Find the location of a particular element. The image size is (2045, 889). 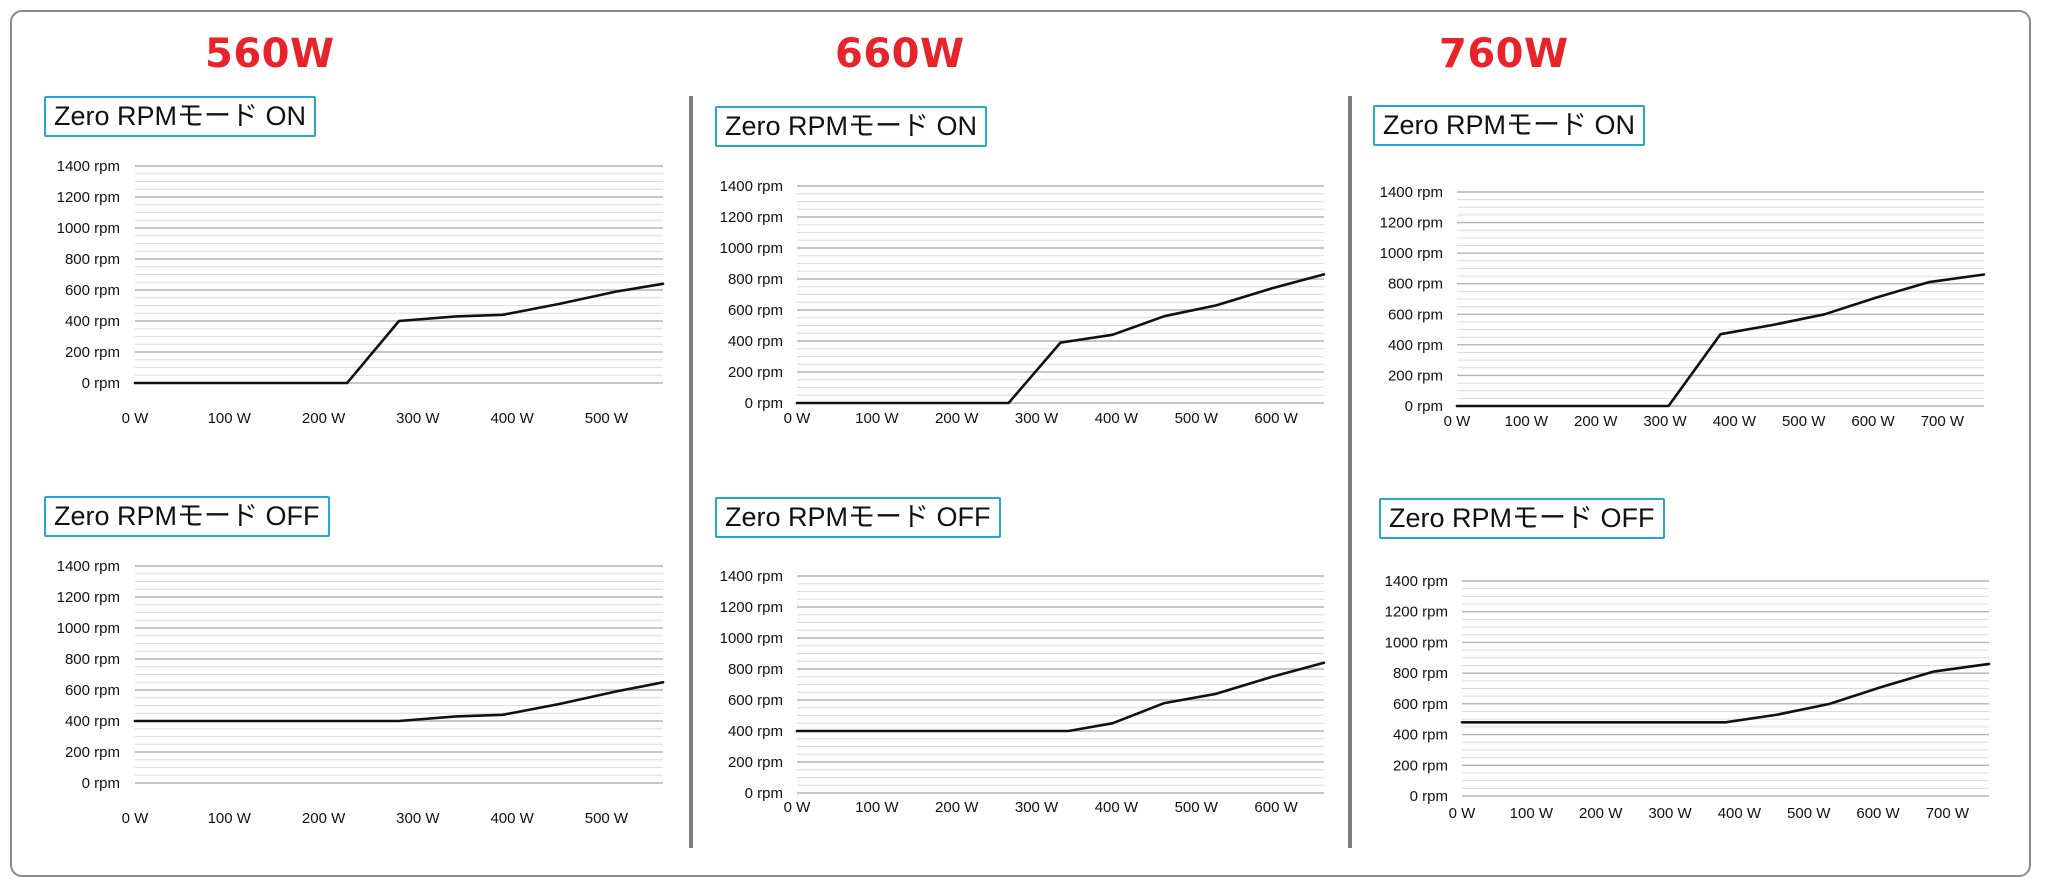

chart-label-560w-on: Zero RPMモード ON is located at coordinates (180, 116).